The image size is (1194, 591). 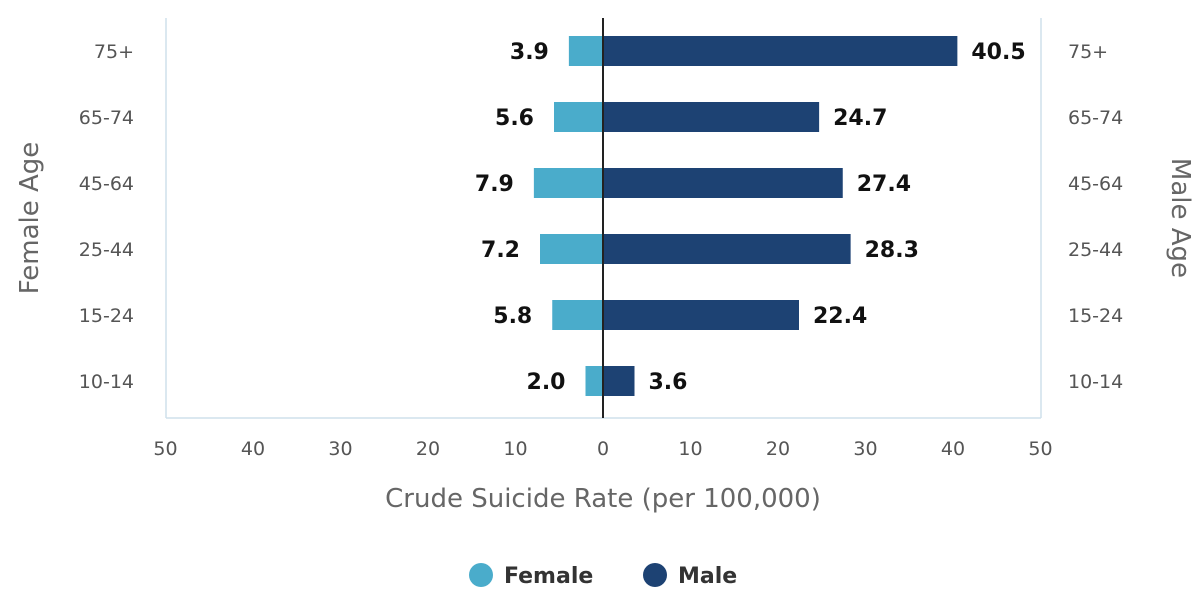 What do you see at coordinates (106, 250) in the screenshot?
I see `left-category-label: 25-44` at bounding box center [106, 250].